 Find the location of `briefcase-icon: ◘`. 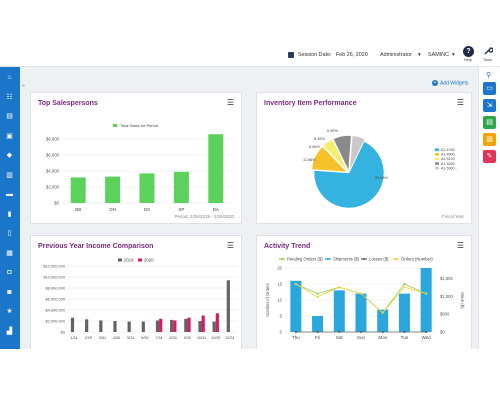

briefcase-icon: ◘ is located at coordinates (9, 272).